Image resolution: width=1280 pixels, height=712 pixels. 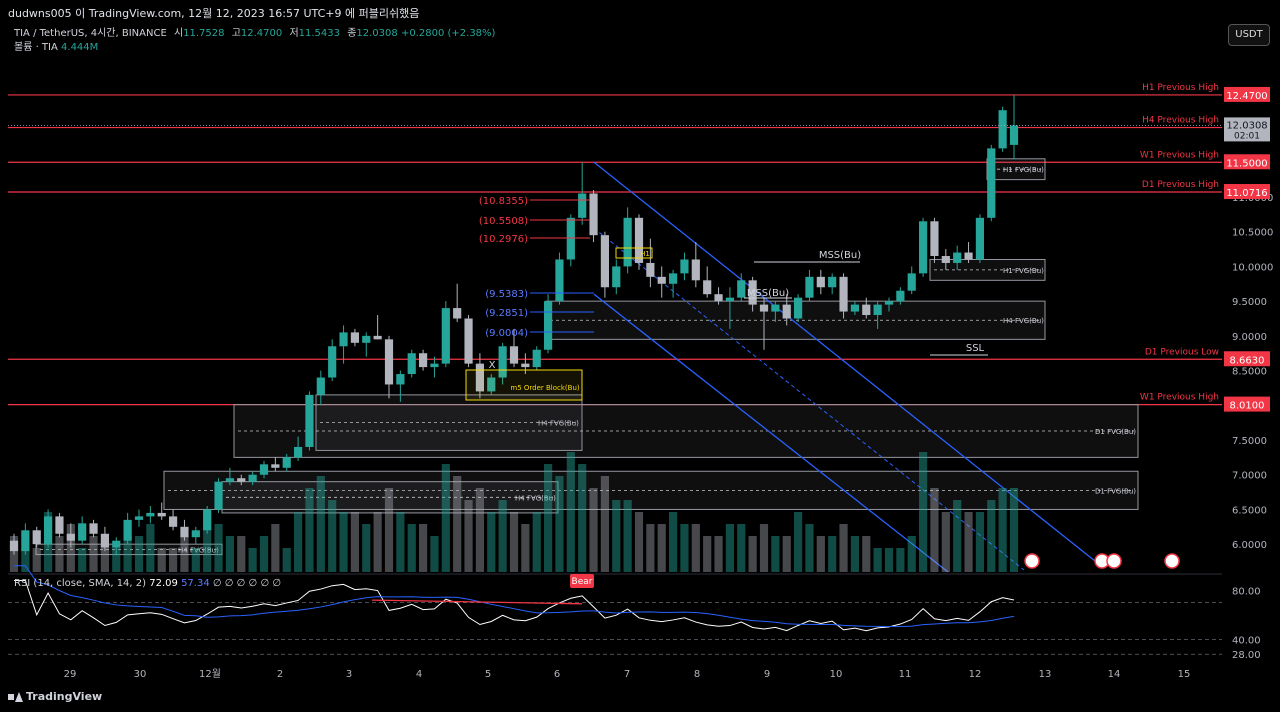 What do you see at coordinates (90, 33) in the screenshot?
I see `symbol-label: TIA / TetherUS, 4시간, BINANCE` at bounding box center [90, 33].